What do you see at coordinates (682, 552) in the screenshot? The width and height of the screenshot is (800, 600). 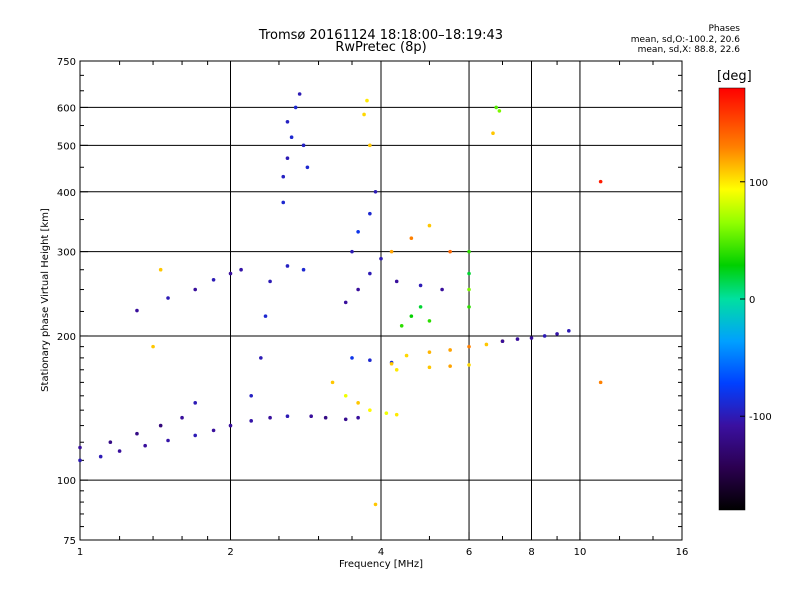 I see `x-tick-label-6: 16` at bounding box center [682, 552].